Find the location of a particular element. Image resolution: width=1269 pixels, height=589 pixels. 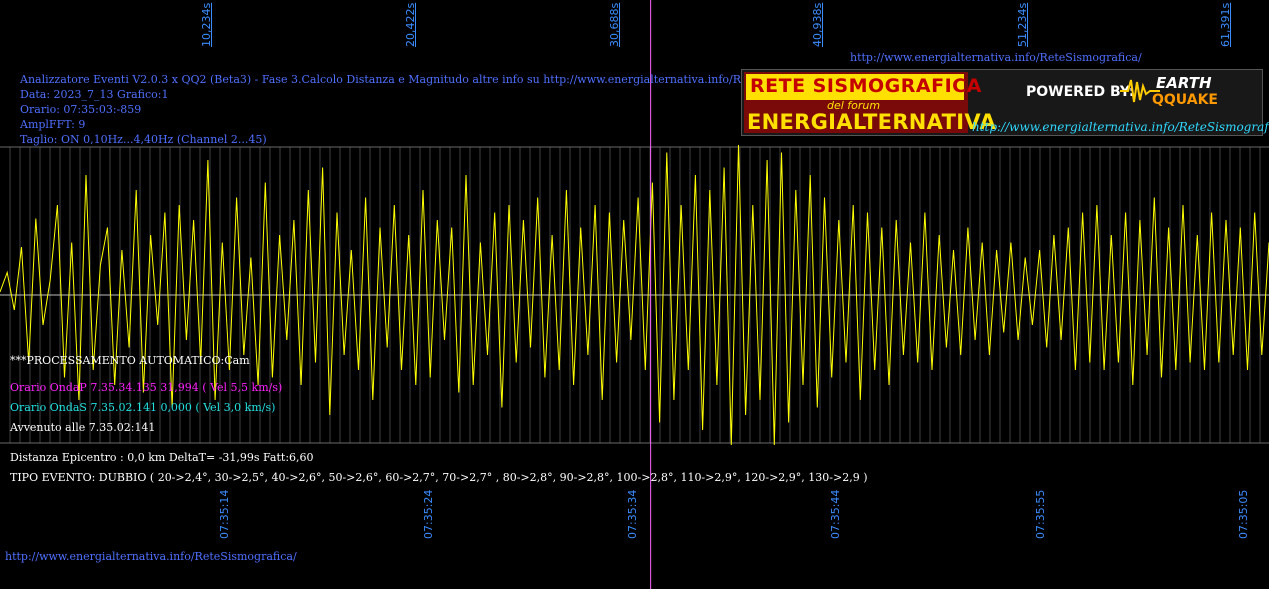

header-date: Data: 2023_7_13 Grafico:1 is located at coordinates (94, 94).